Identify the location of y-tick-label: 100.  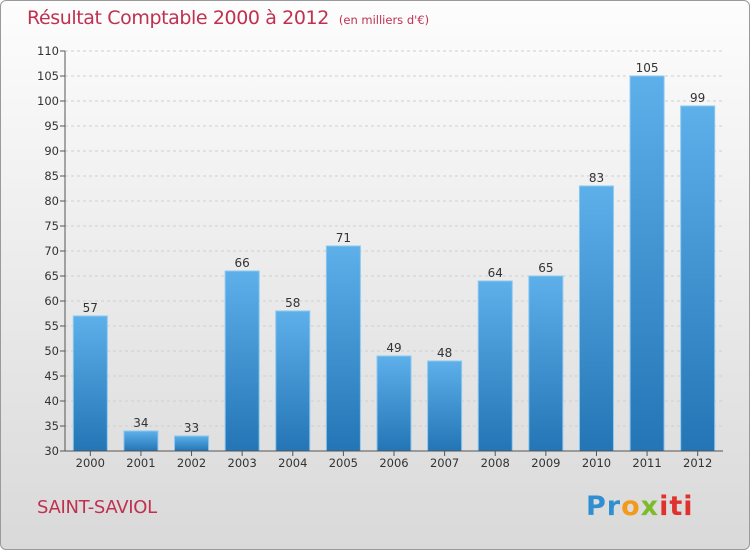
(48, 101).